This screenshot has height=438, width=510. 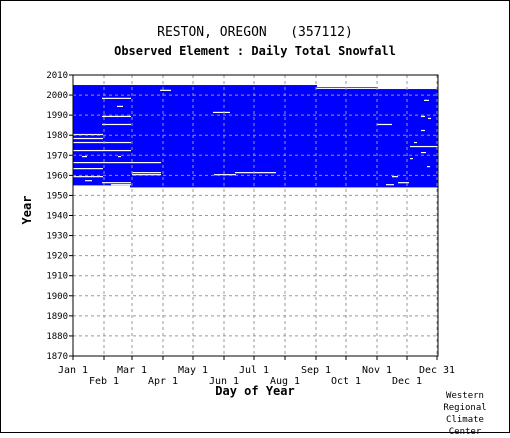 What do you see at coordinates (57, 257) in the screenshot?
I see `y-tick-label: 1920` at bounding box center [57, 257].